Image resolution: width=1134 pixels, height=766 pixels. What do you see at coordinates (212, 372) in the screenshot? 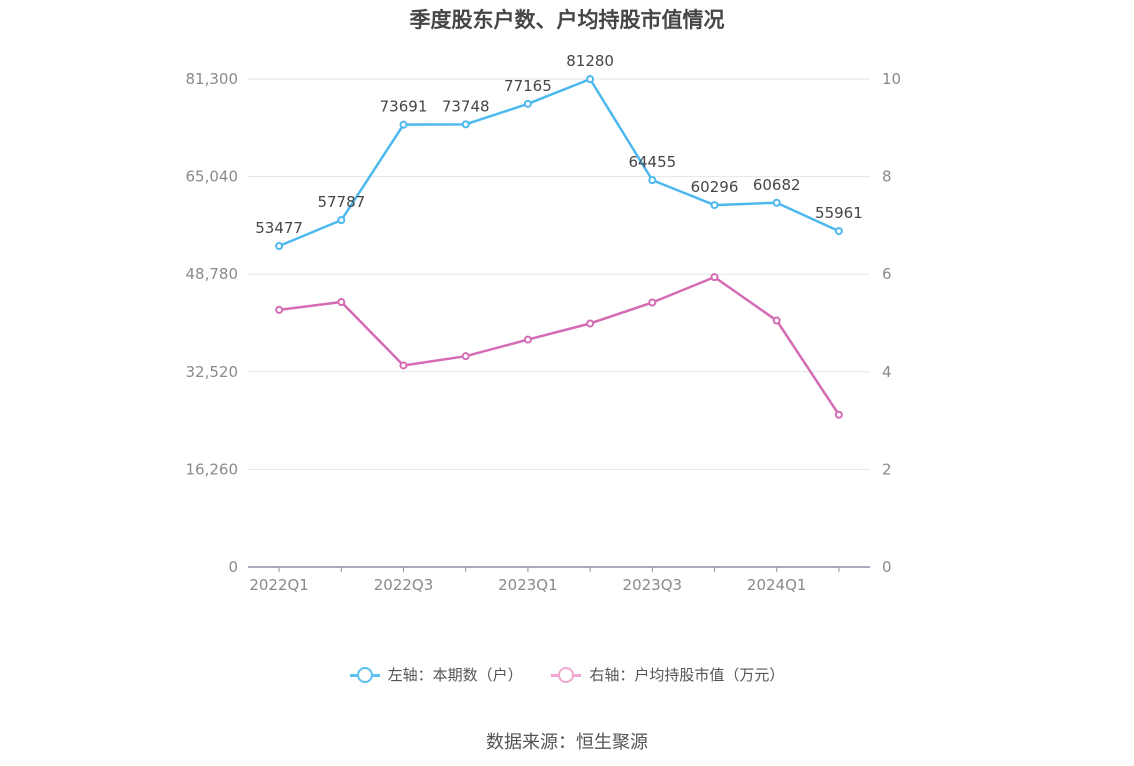
I see `left-tick-label: 32,520` at bounding box center [212, 372].